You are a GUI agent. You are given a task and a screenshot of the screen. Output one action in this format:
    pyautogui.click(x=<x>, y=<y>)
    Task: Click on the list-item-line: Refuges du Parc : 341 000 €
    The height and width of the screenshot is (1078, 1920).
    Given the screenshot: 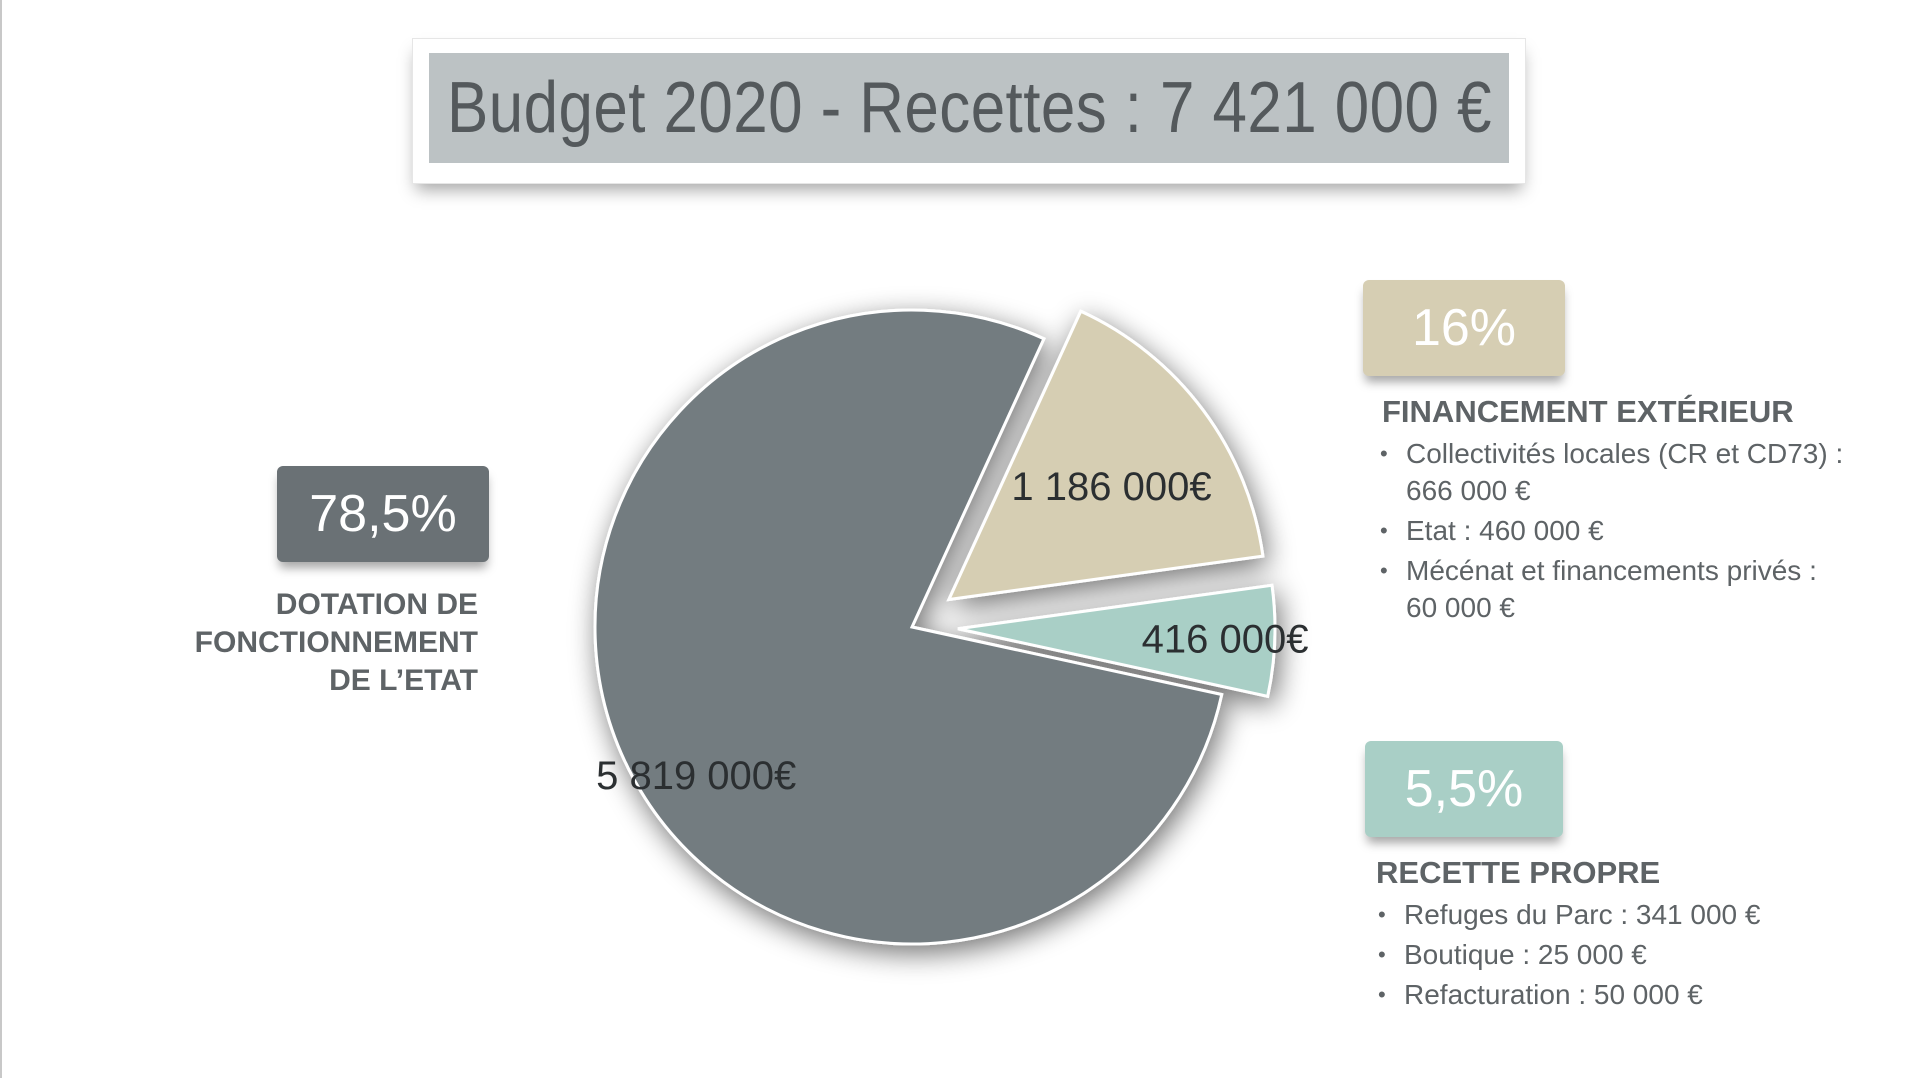 What is the action you would take?
    pyautogui.click(x=1582, y=914)
    